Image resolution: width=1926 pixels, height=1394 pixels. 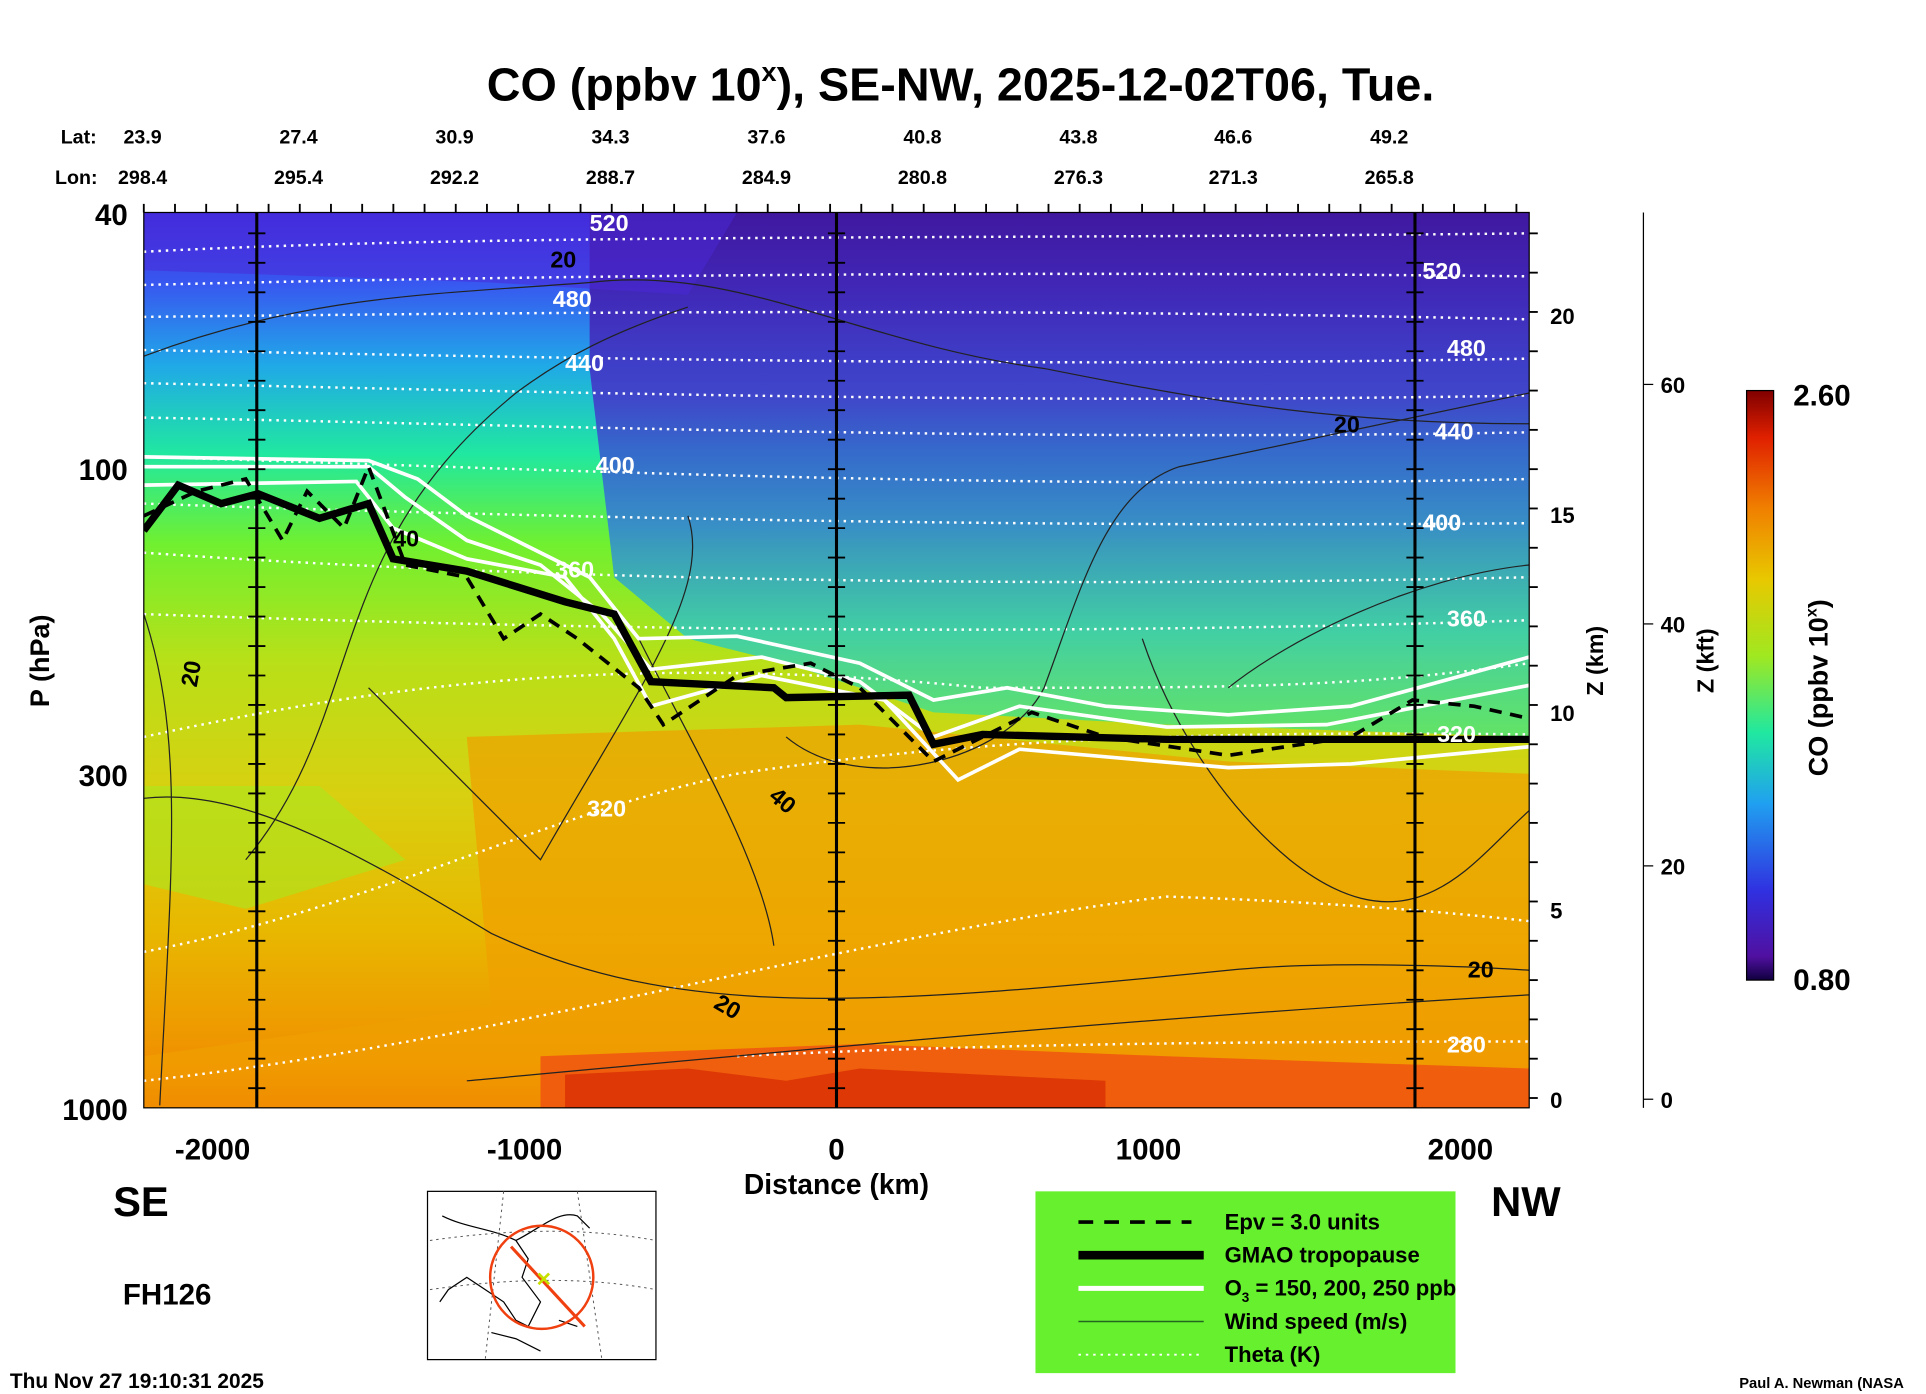 What do you see at coordinates (76, 178) in the screenshot?
I see `lon-label: Lon:` at bounding box center [76, 178].